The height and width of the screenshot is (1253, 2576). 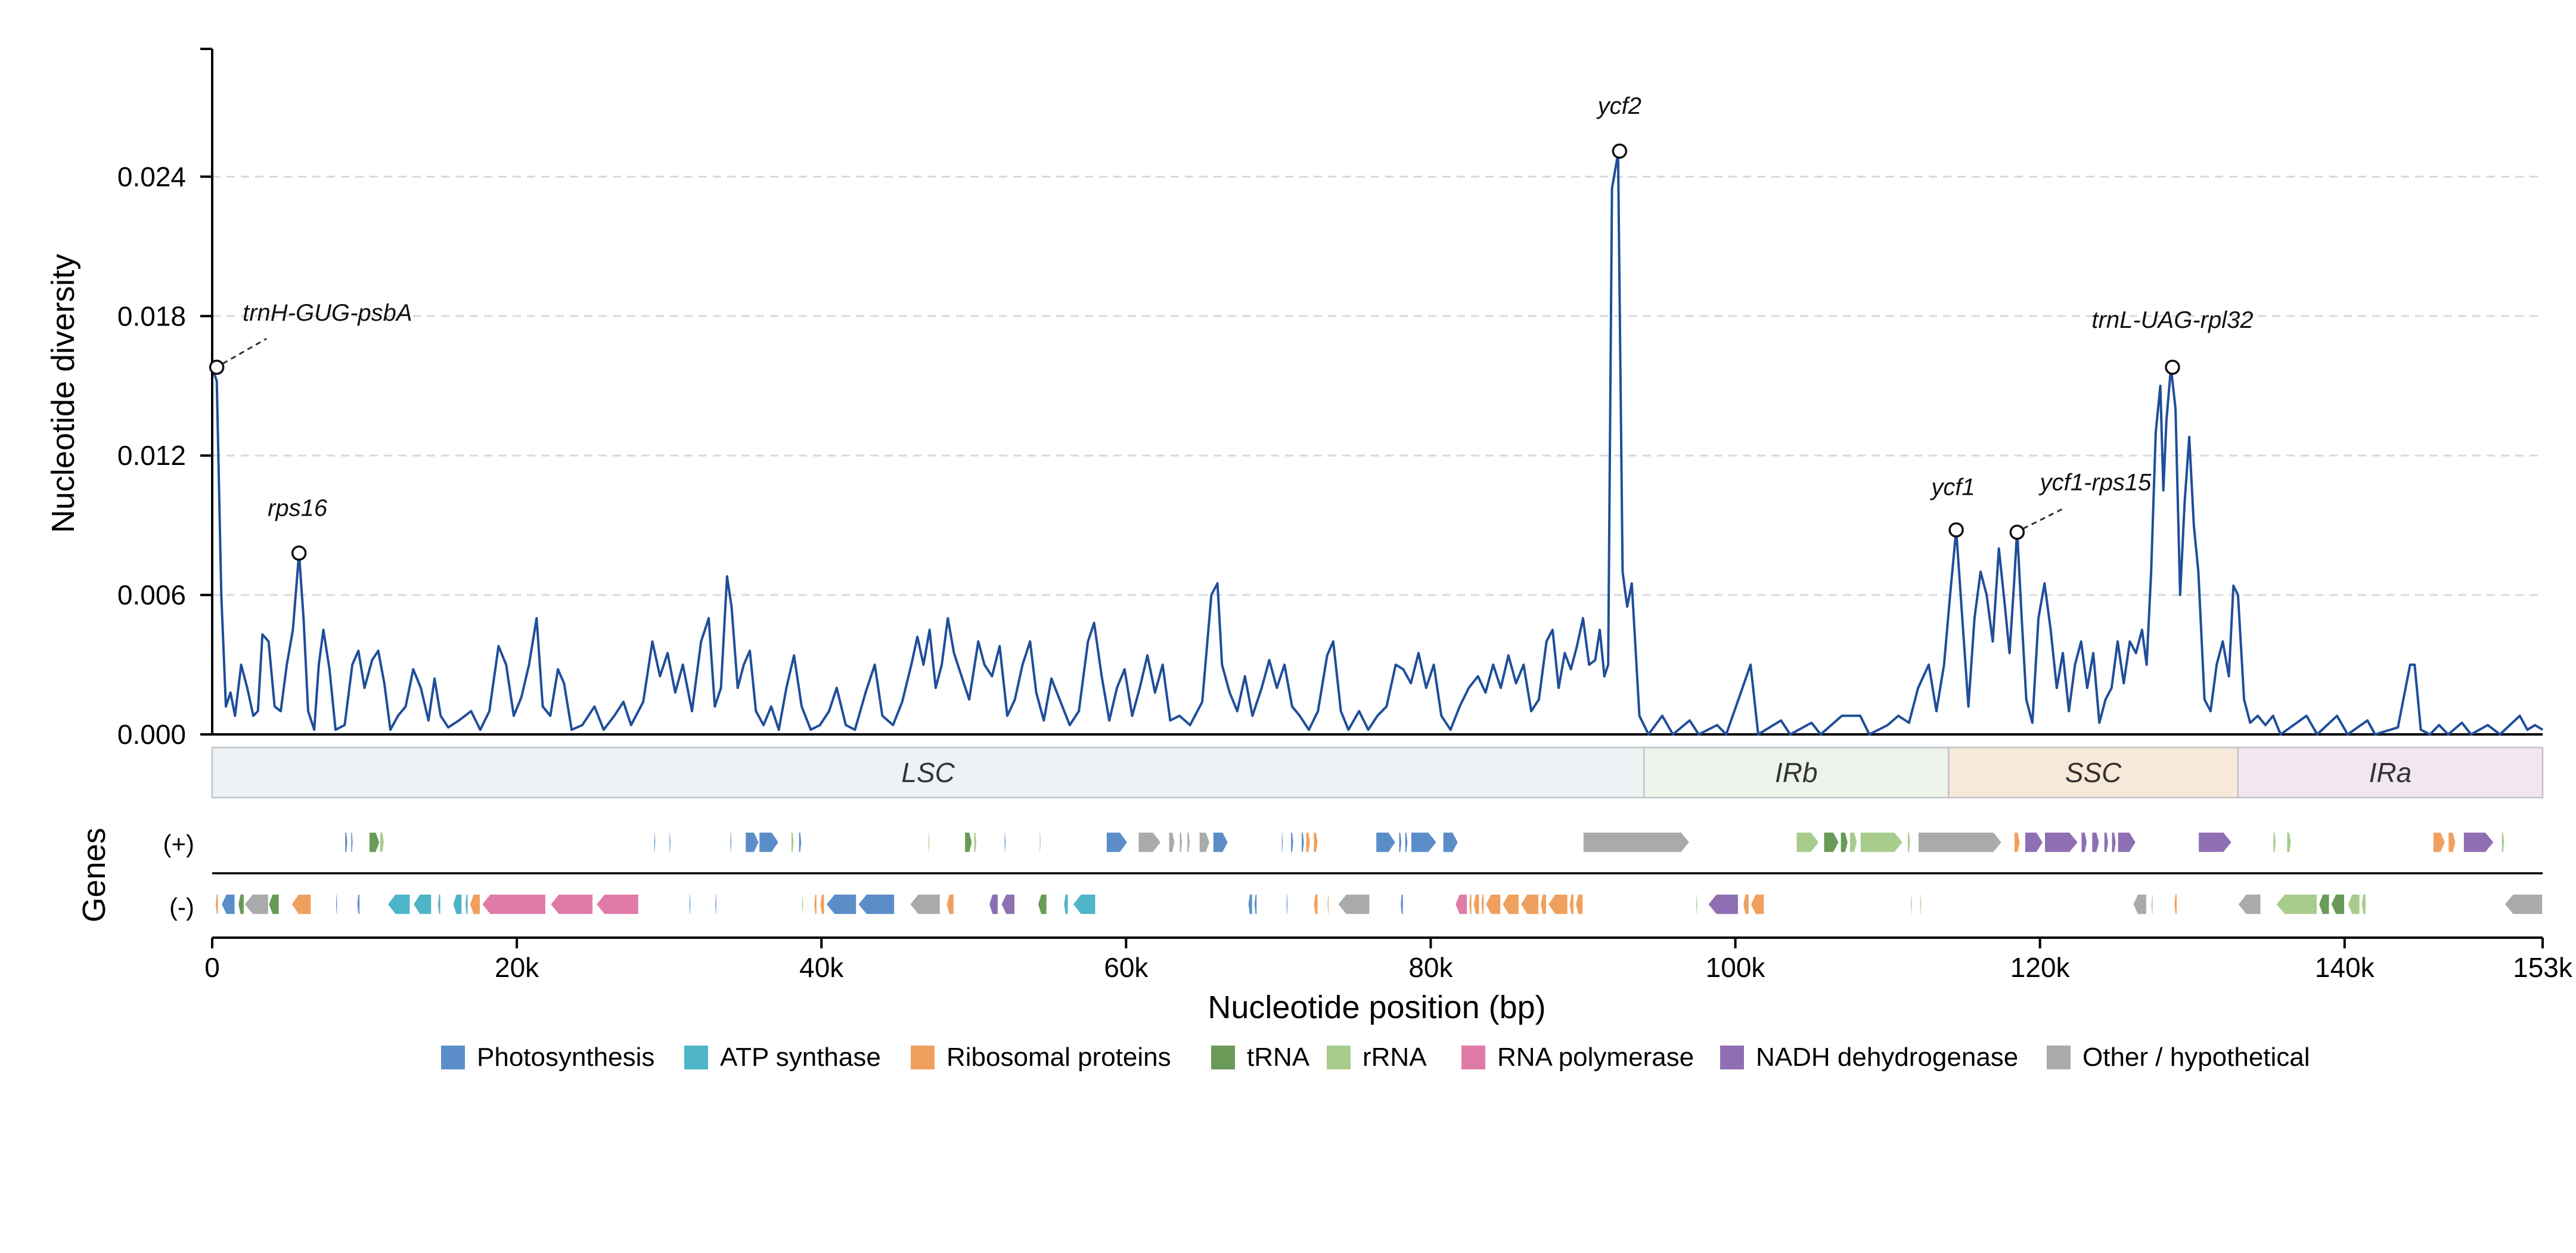 What do you see at coordinates (1279, 1057) in the screenshot?
I see `legend-label: tRNA` at bounding box center [1279, 1057].